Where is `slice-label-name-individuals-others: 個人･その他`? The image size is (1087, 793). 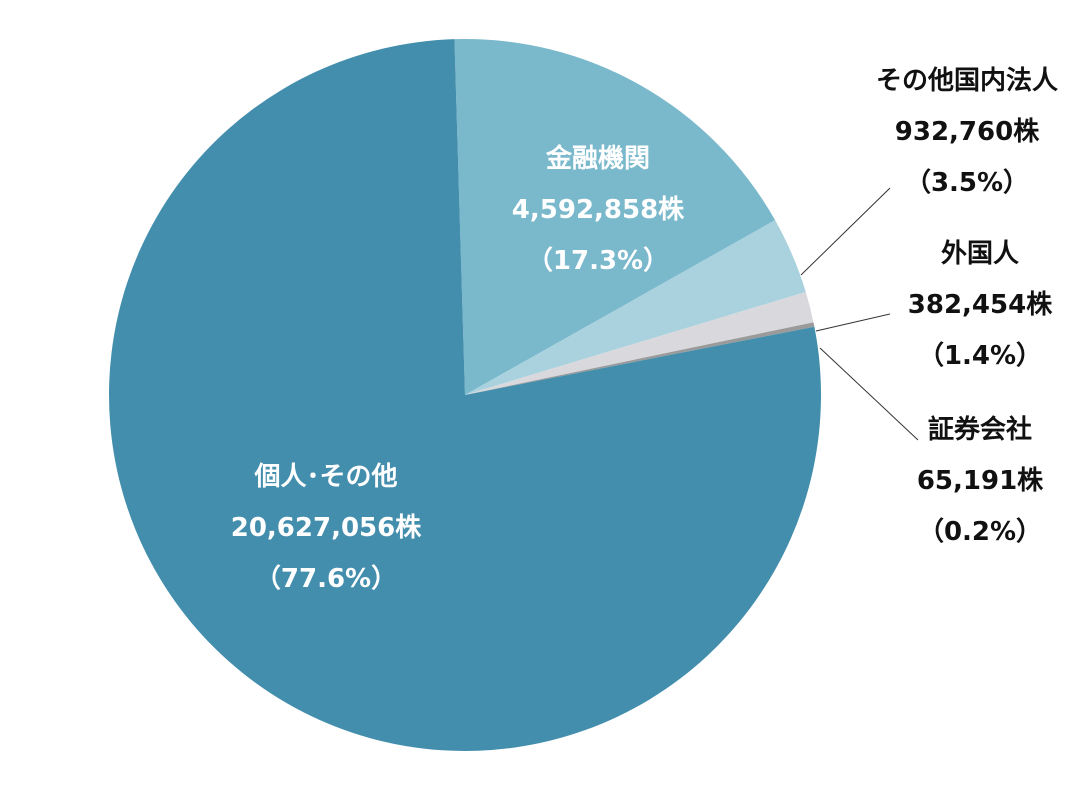
slice-label-name-individuals-others: 個人･その他 is located at coordinates (325, 477).